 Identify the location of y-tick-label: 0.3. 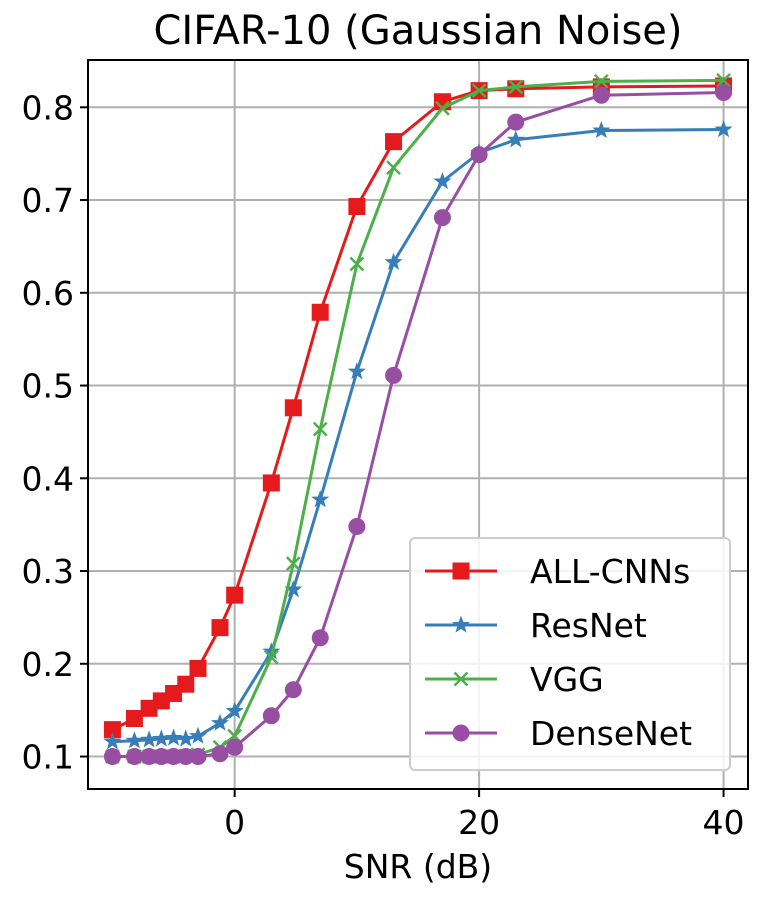
(48, 571).